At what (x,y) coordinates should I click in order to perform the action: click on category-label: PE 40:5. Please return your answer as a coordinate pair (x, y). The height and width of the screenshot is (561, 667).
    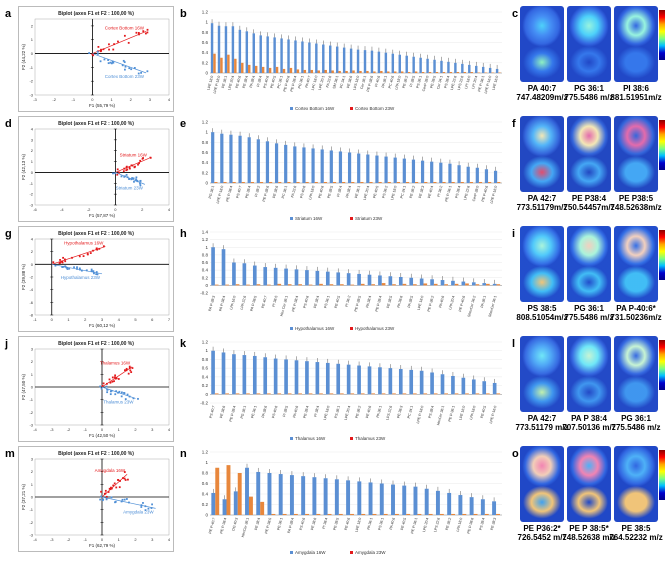
    Looking at the image, I should click on (273, 81).